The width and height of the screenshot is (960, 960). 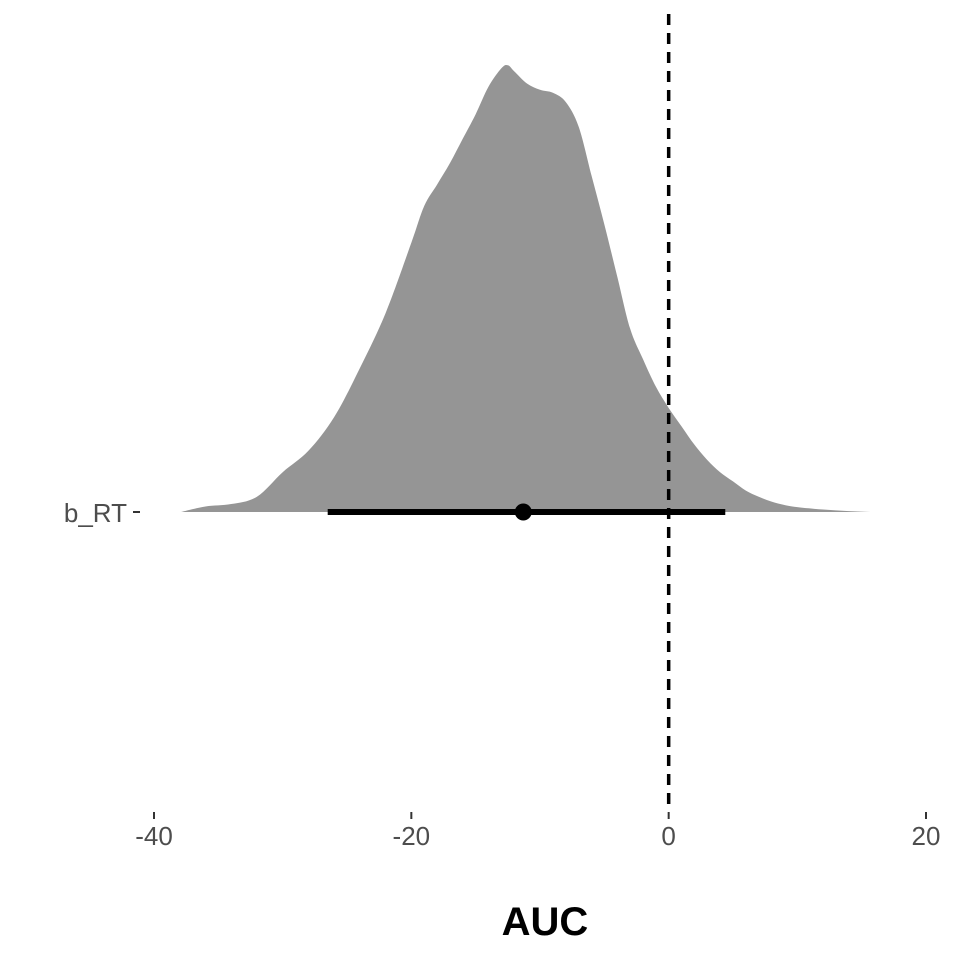 What do you see at coordinates (926, 836) in the screenshot?
I see `x-tick-label: 20` at bounding box center [926, 836].